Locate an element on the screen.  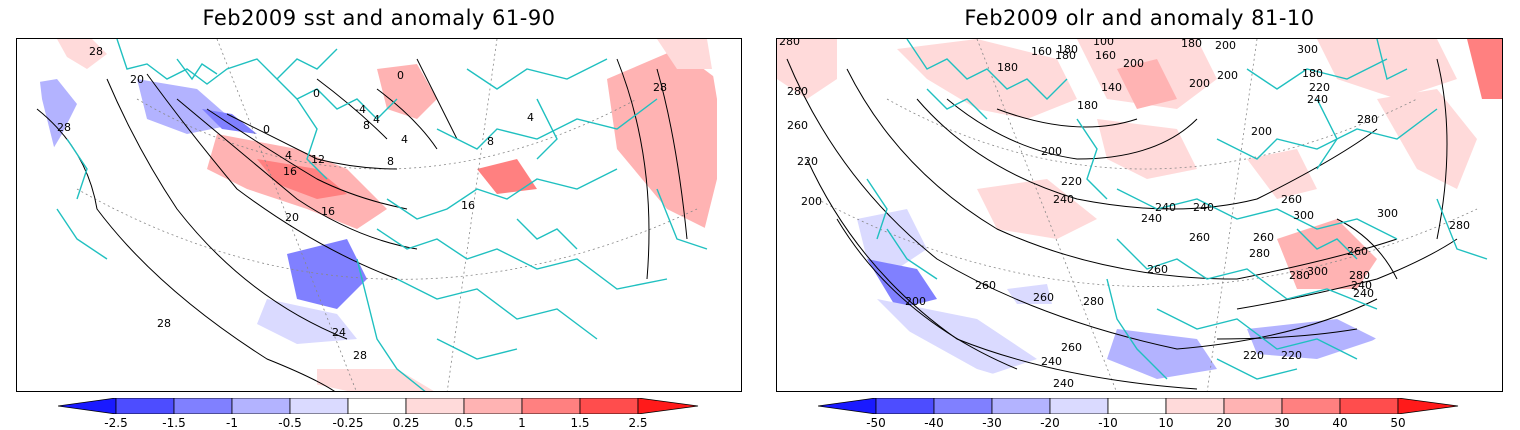
right-panel-title: Feb2009 olr and anomaly 81-10 is located at coordinates (1139, 18).